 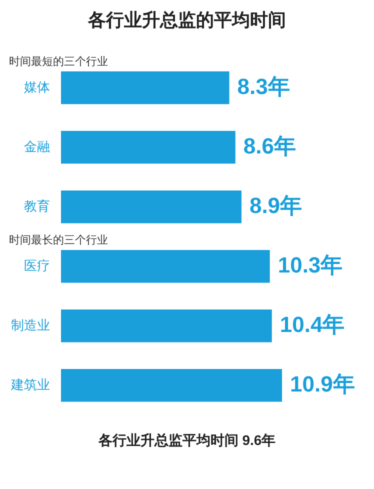 I want to click on y-tick-label: 金融, so click(x=37, y=146).